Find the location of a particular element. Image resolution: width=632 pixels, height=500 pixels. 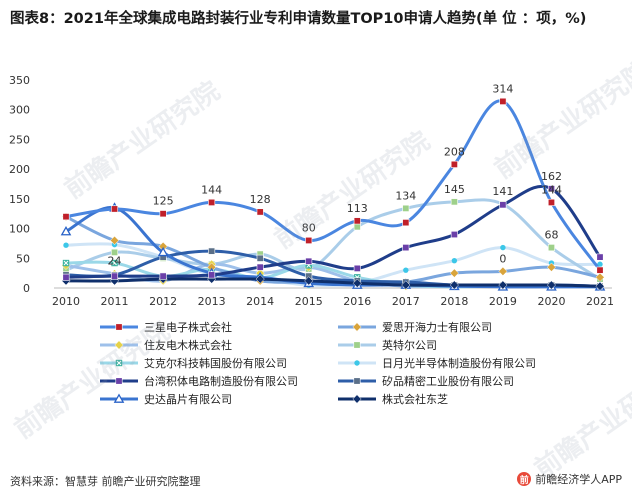

y-tick-label: 300 is located at coordinates (19, 110).